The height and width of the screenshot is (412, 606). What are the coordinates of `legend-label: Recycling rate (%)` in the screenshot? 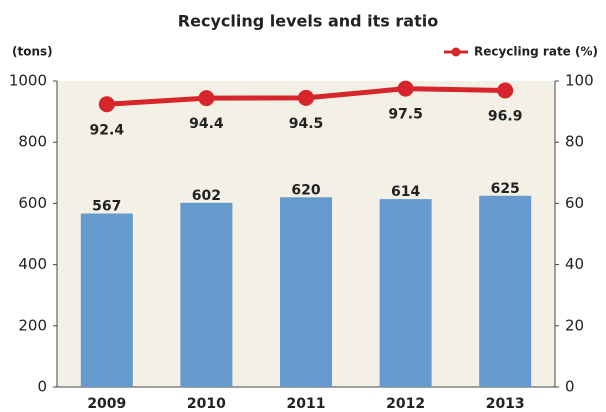 It's located at (536, 52).